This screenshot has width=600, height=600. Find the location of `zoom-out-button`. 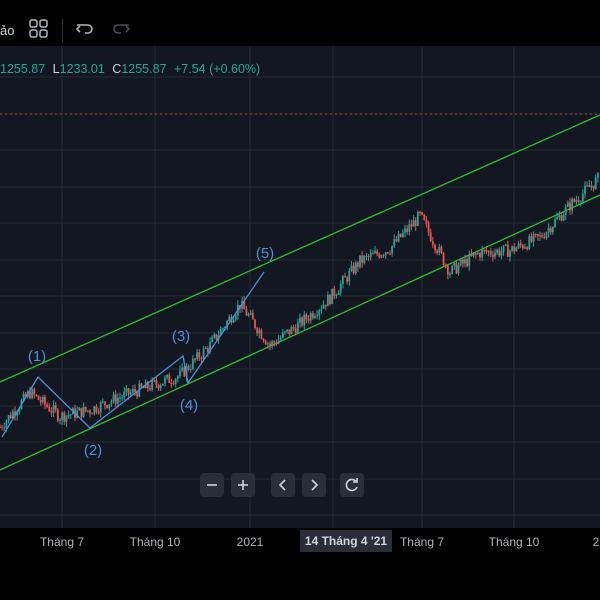

zoom-out-button is located at coordinates (212, 485).